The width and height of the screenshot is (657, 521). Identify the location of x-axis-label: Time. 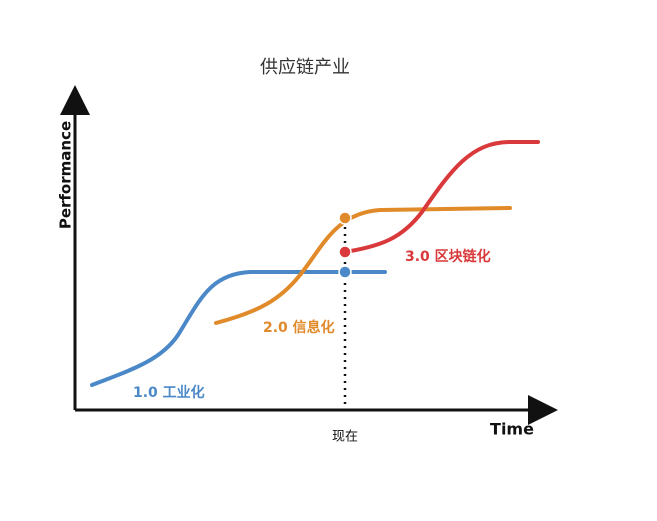
(512, 429).